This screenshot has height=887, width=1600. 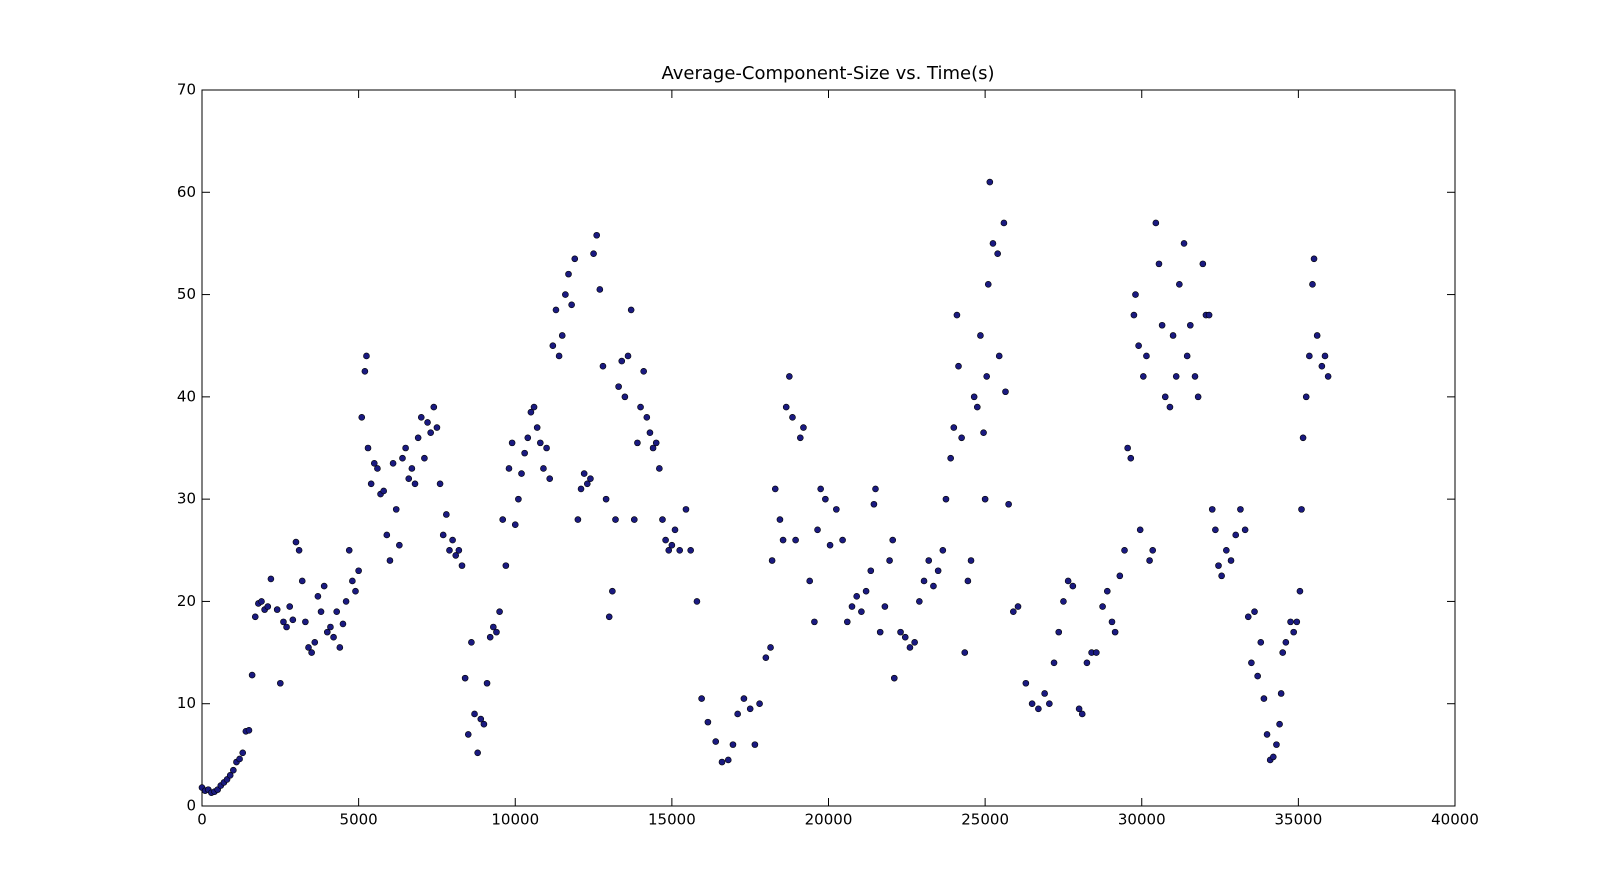 What do you see at coordinates (186, 294) in the screenshot?
I see `y-tick-label: 50` at bounding box center [186, 294].